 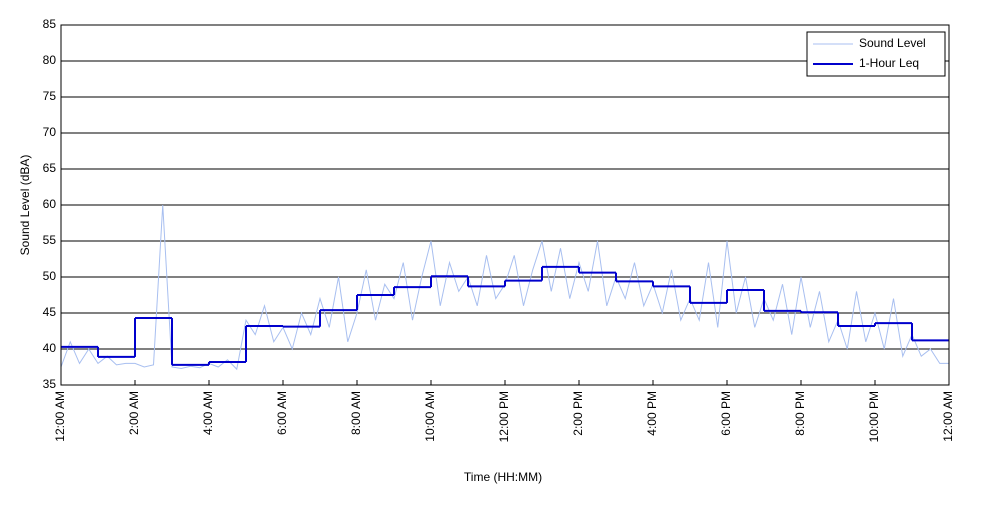 I want to click on y-tick-label: 60, so click(x=50, y=204).